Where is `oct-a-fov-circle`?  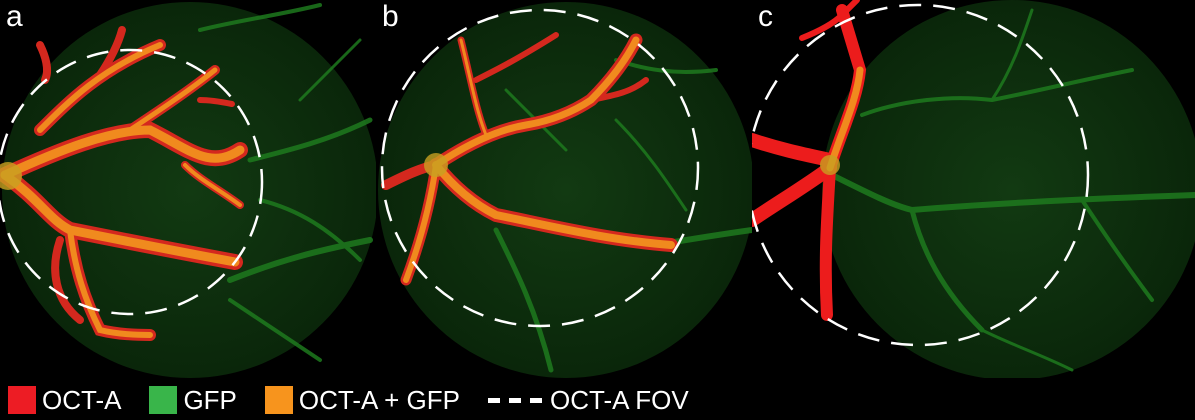
oct-a-fov-circle is located at coordinates (132, 182).